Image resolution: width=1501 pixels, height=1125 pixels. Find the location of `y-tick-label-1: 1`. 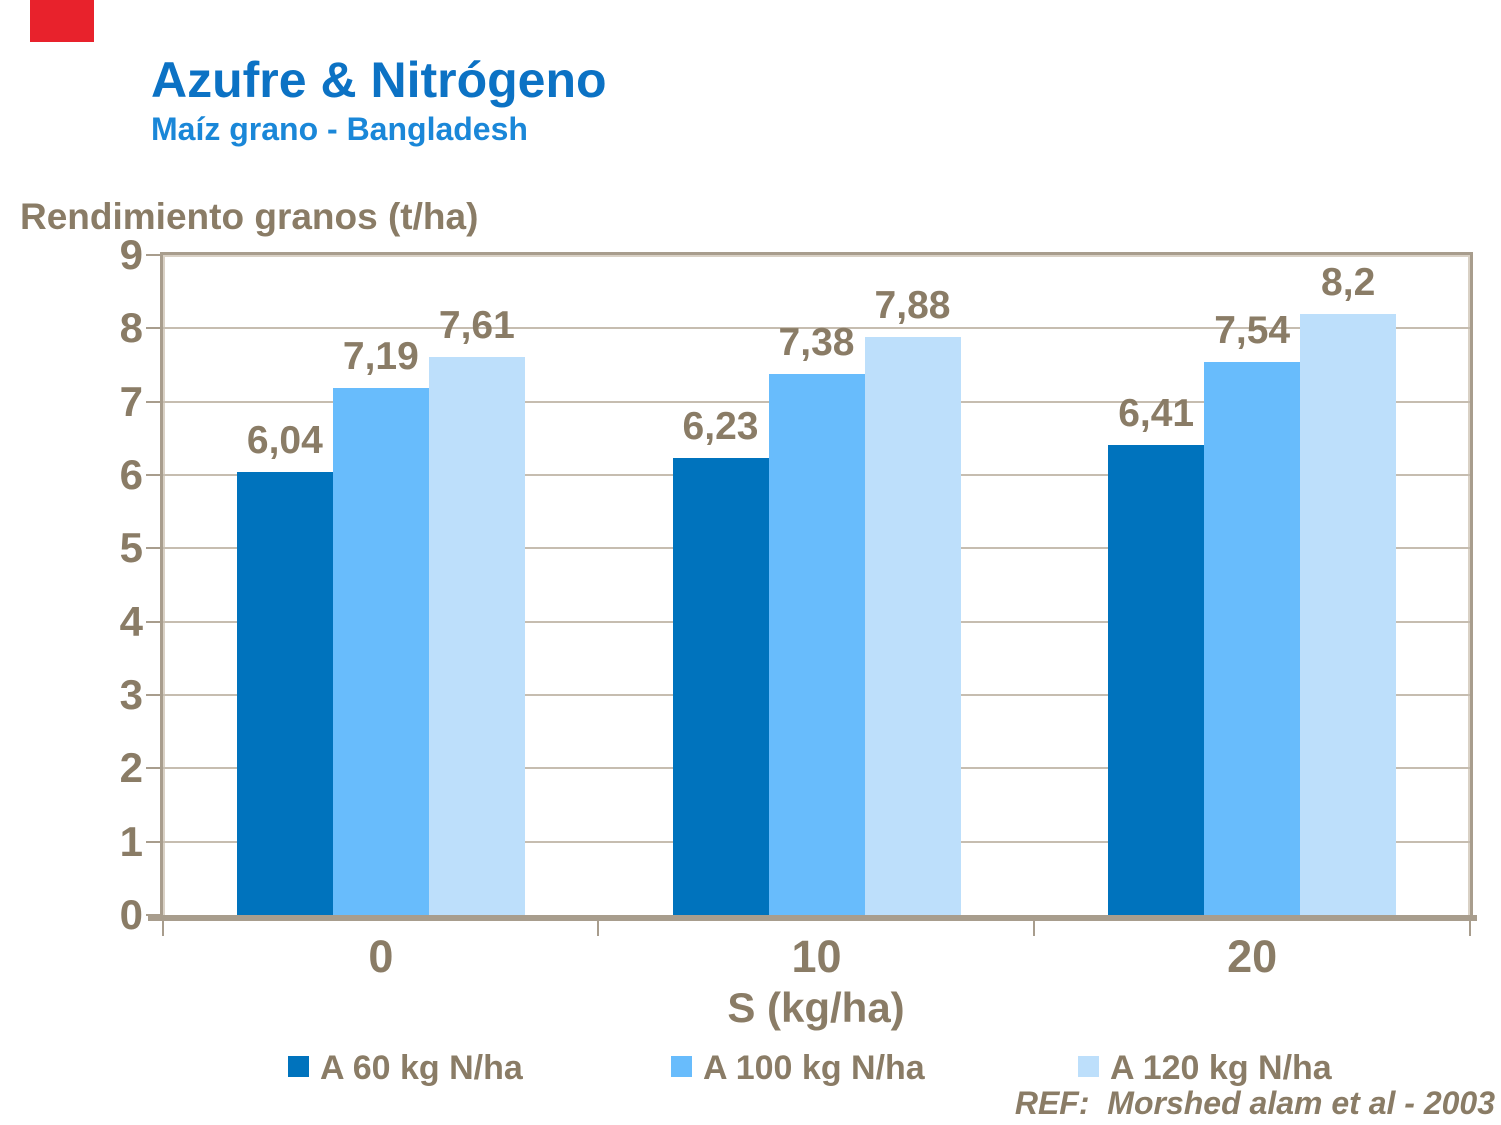

y-tick-label-1: 1 is located at coordinates (131, 841).